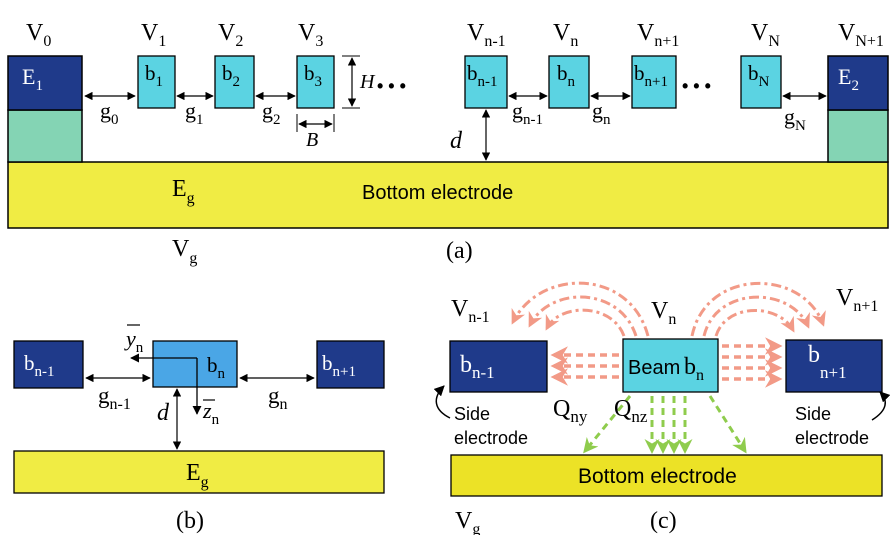  I want to click on label-width-b: B, so click(312, 140).